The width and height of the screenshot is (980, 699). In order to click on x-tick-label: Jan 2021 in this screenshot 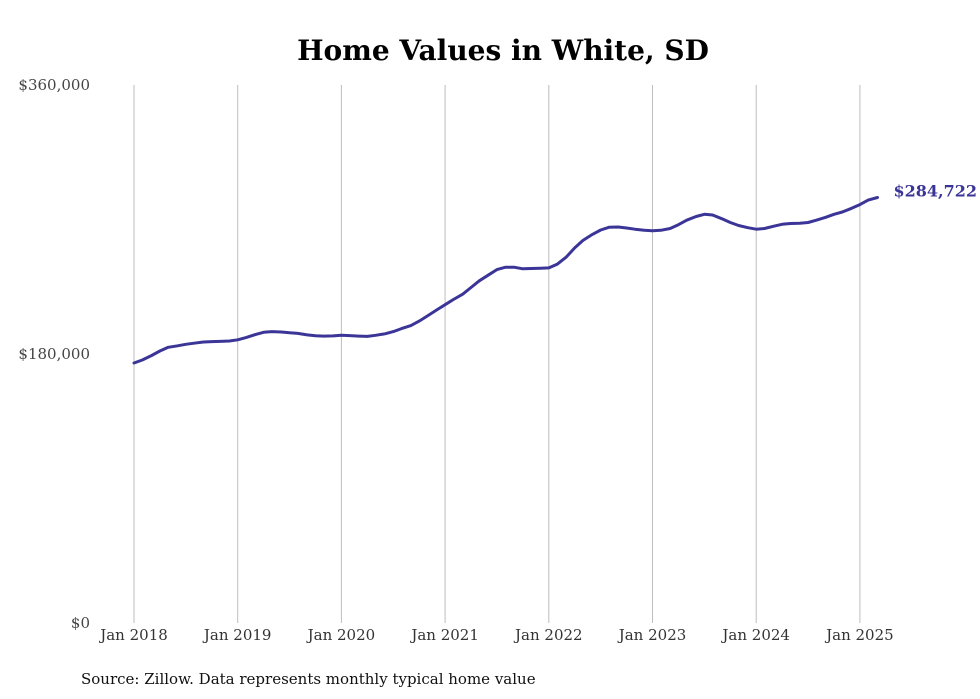, I will do `click(444, 635)`.